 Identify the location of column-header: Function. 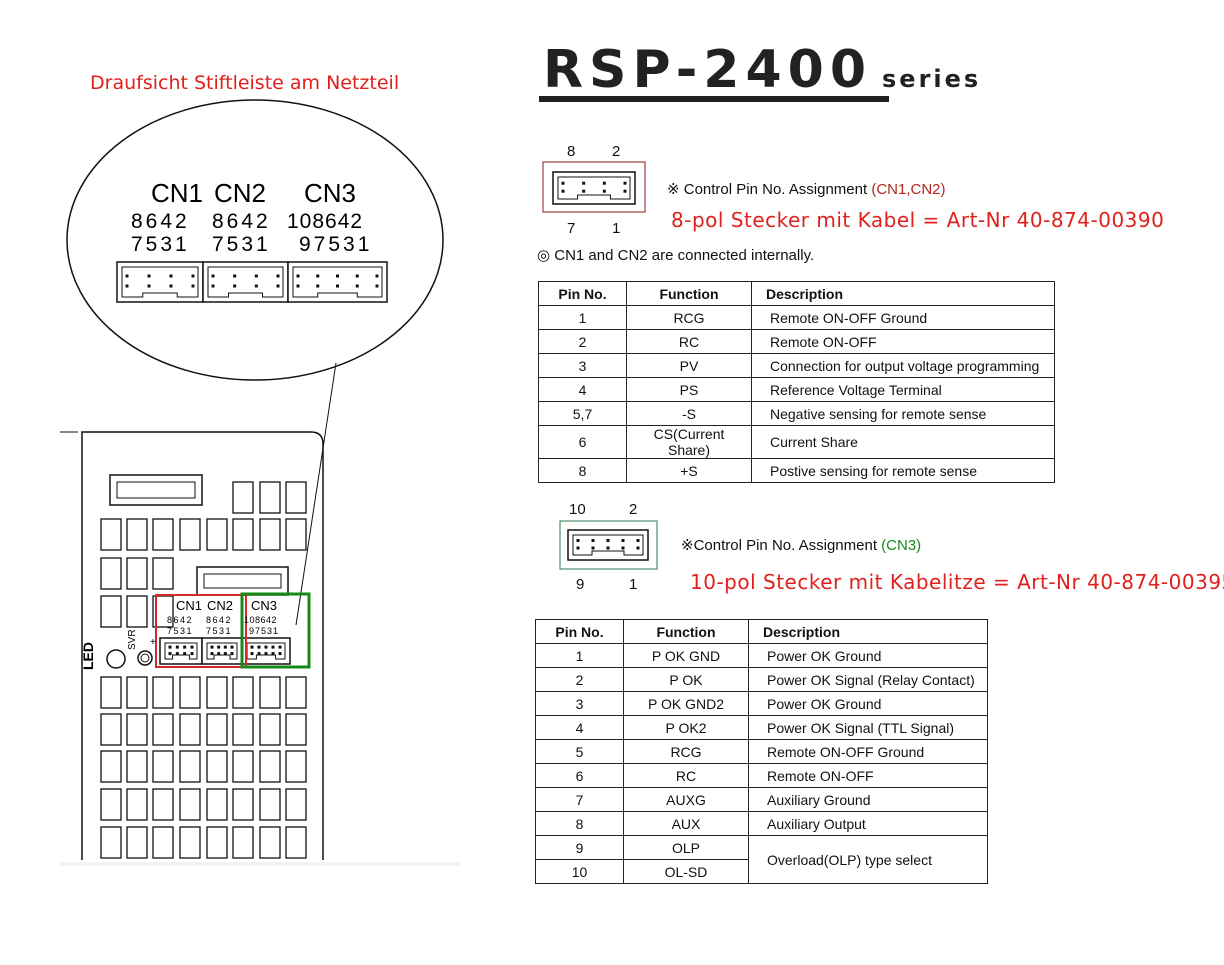
(686, 631).